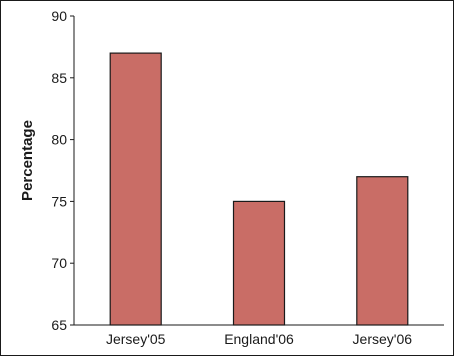  Describe the element at coordinates (59, 16) in the screenshot. I see `y-tick-label-5: 90` at that location.